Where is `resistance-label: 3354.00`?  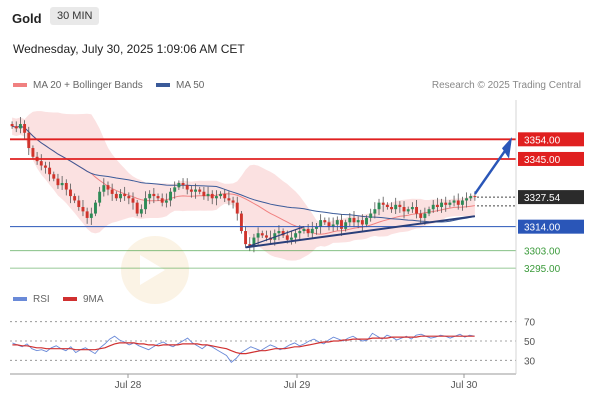
resistance-label: 3354.00 is located at coordinates (542, 140).